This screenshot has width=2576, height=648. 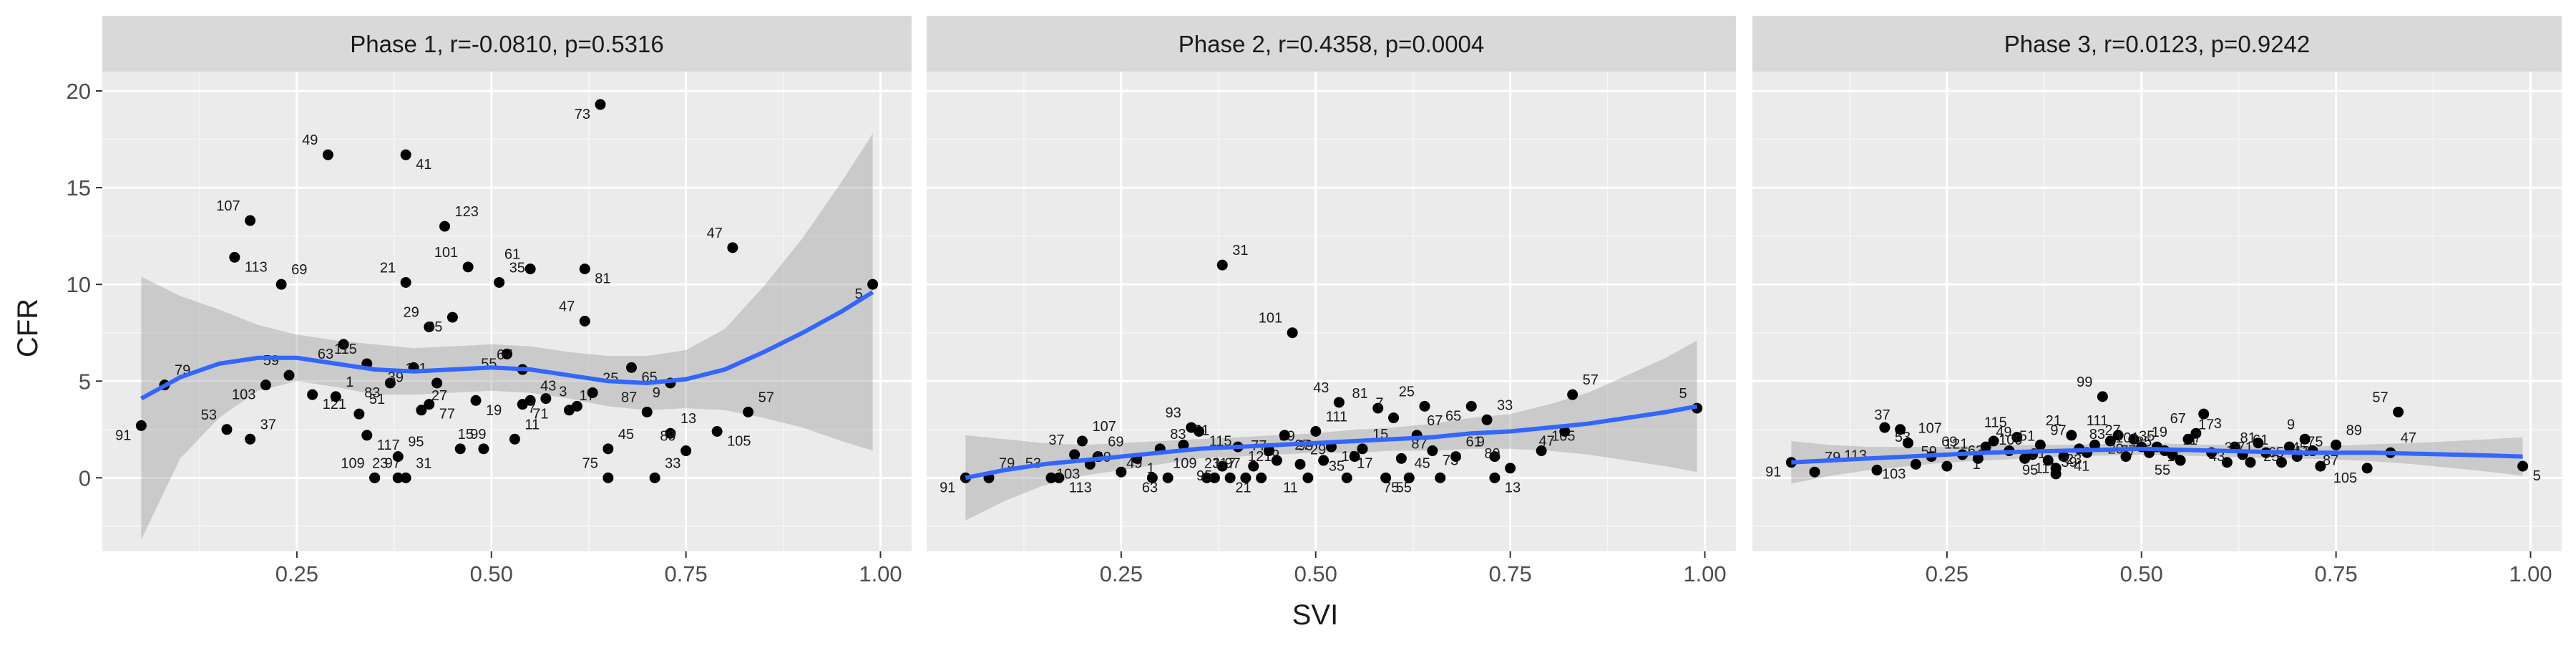 What do you see at coordinates (1547, 442) in the screenshot?
I see `point-label: 47` at bounding box center [1547, 442].